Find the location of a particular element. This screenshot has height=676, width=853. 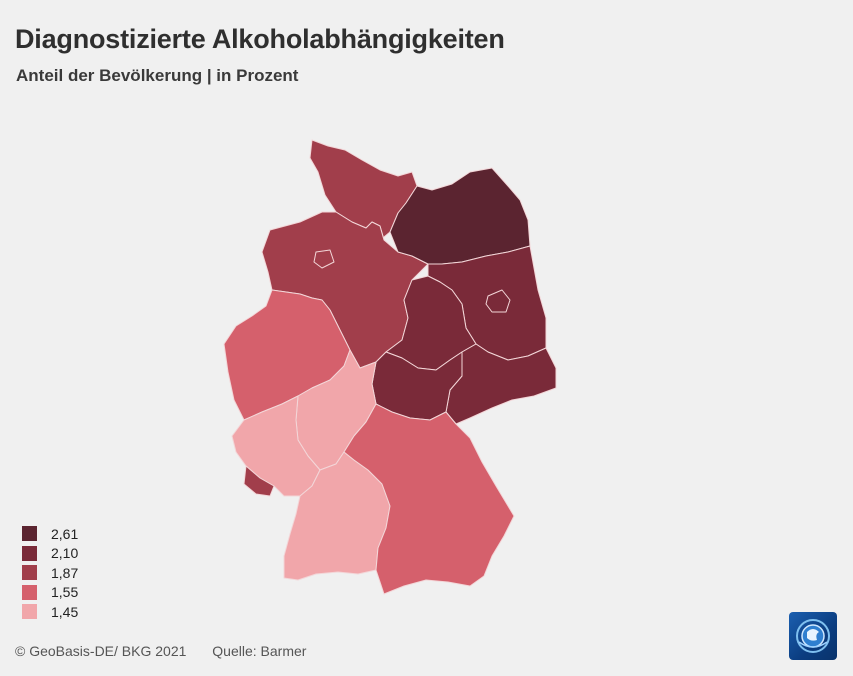

legend-label: 2,61 is located at coordinates (65, 533).